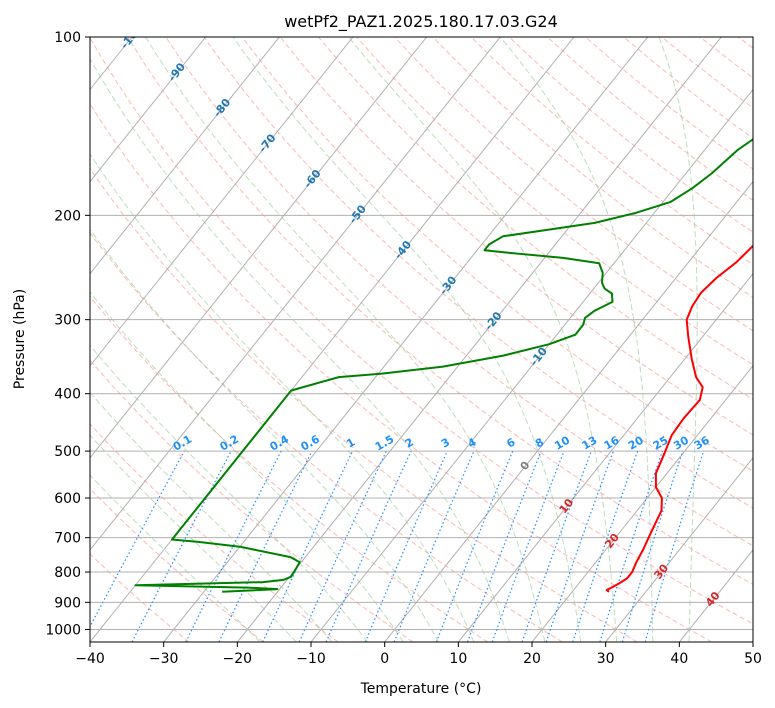 This screenshot has height=708, width=775. Describe the element at coordinates (67, 539) in the screenshot. I see `y-tick-label: 700` at that location.